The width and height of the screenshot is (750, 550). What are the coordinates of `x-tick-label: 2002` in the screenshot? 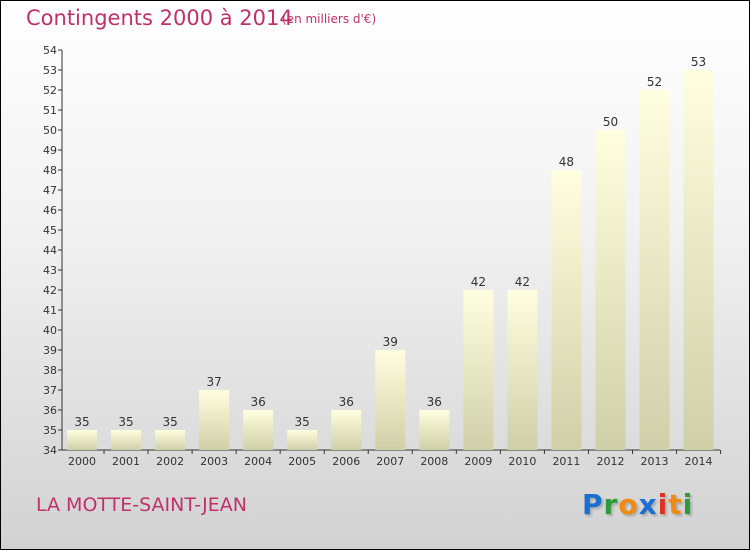 It's located at (170, 461).